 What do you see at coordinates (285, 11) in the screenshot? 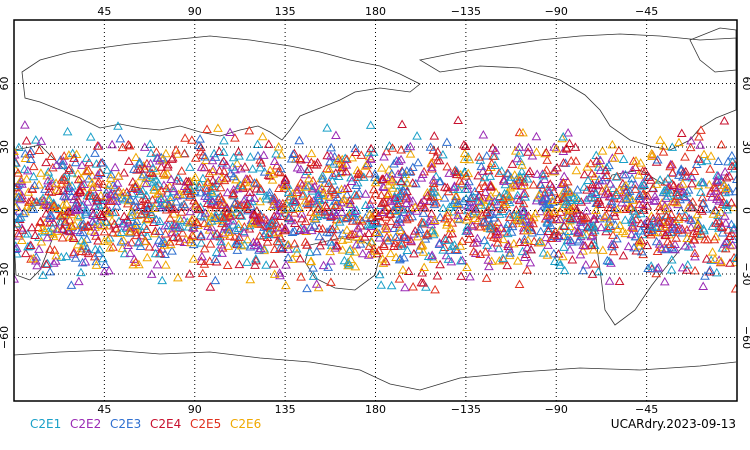
I see `top-lon-tick-label: 135` at bounding box center [285, 11].